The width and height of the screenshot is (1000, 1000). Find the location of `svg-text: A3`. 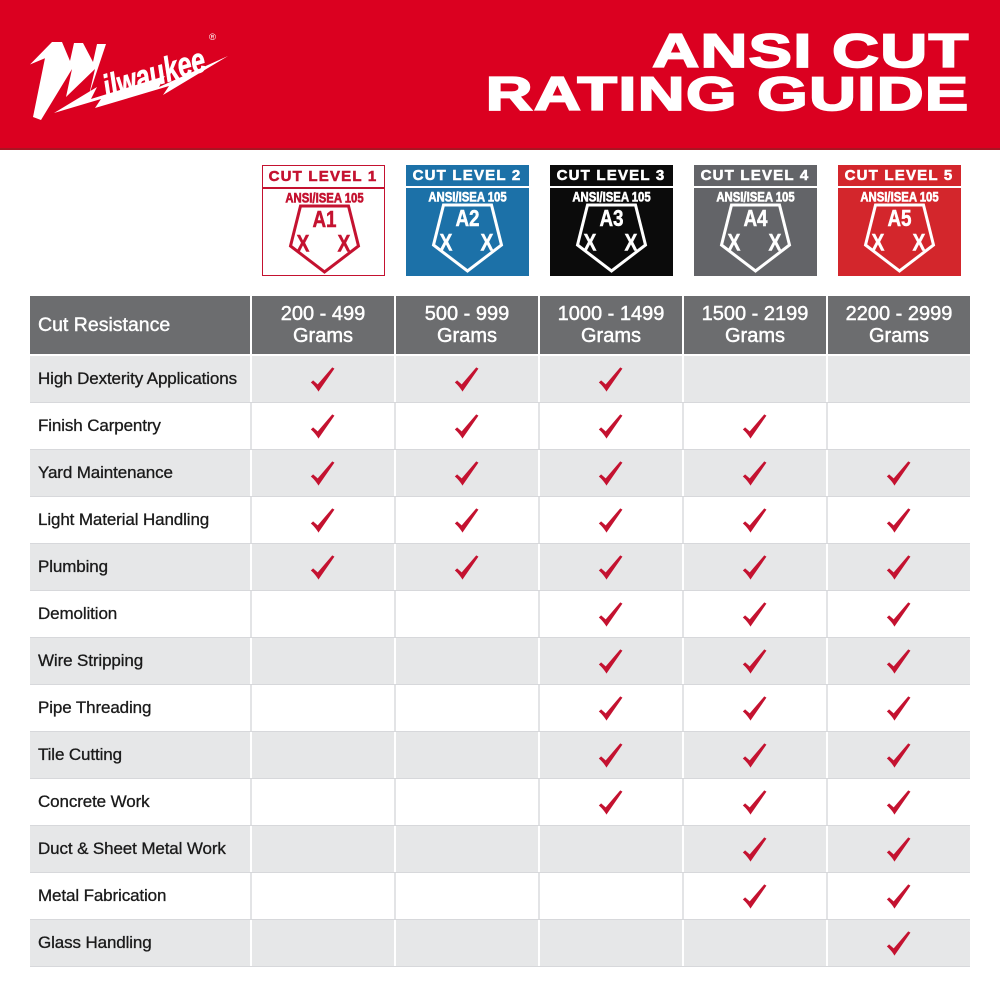

svg-text: A3 is located at coordinates (611, 218).